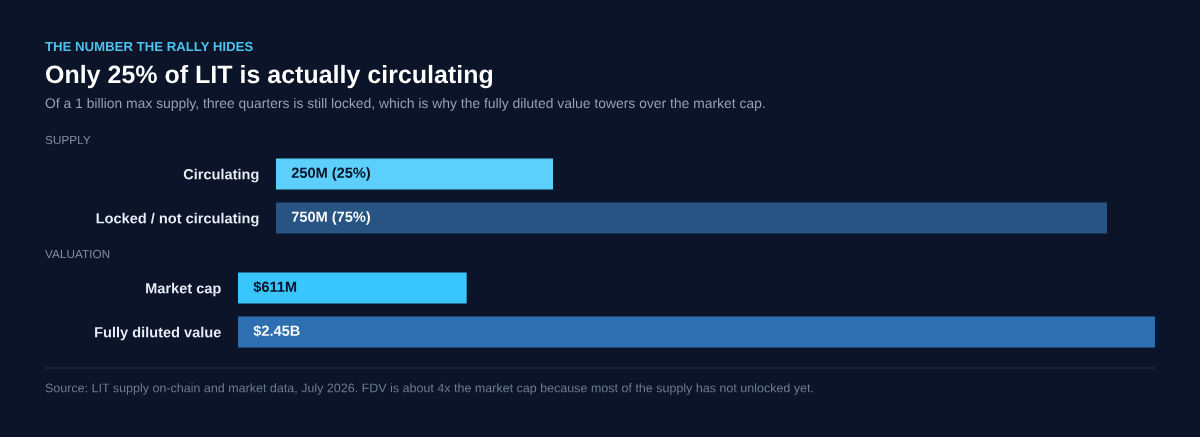 This screenshot has height=437, width=1200. I want to click on data-label: 750M (75%), so click(330, 218).